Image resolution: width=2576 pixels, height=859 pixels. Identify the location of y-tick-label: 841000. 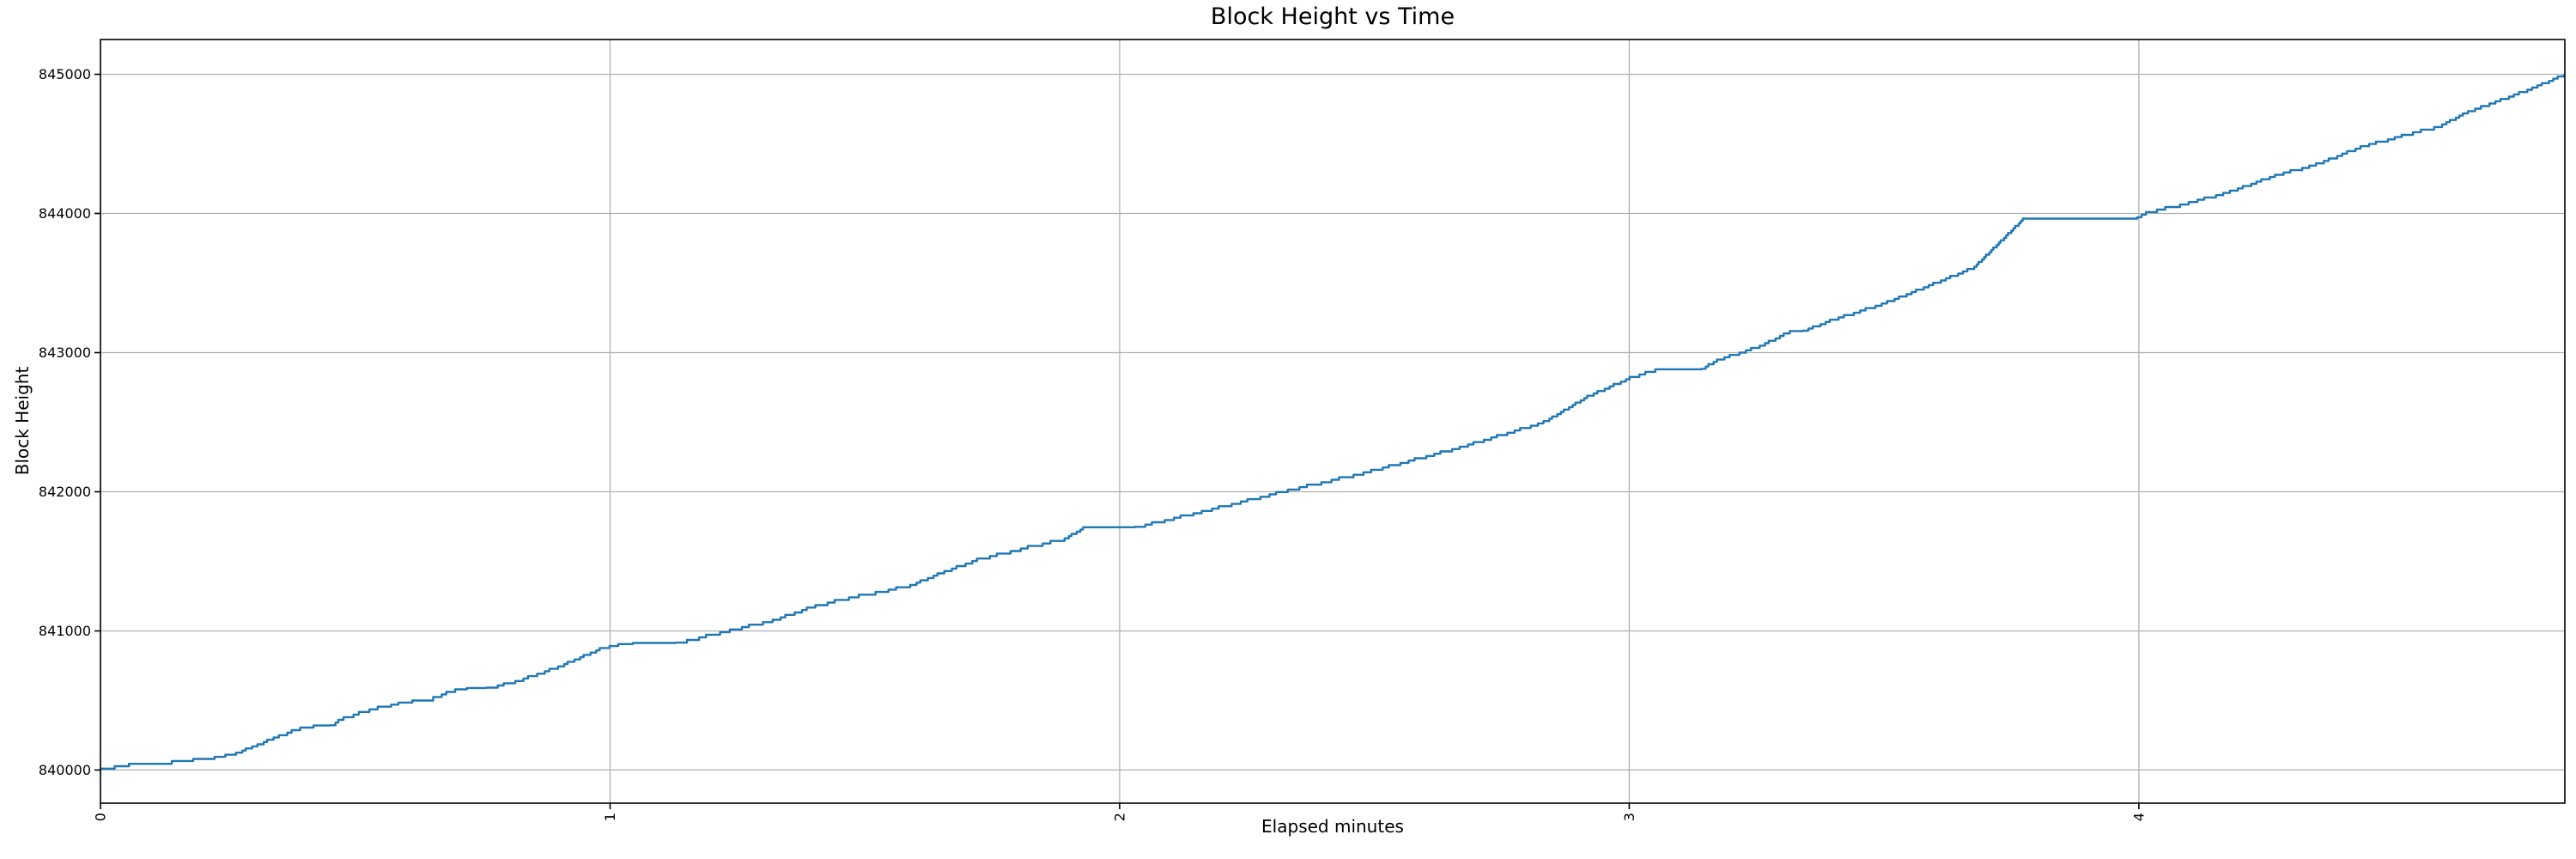
(65, 631).